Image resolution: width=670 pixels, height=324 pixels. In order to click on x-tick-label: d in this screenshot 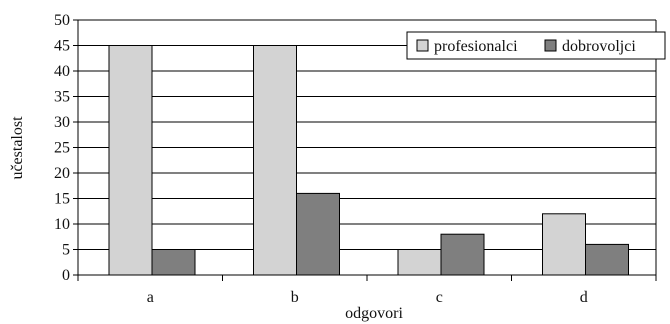, I will do `click(584, 297)`.